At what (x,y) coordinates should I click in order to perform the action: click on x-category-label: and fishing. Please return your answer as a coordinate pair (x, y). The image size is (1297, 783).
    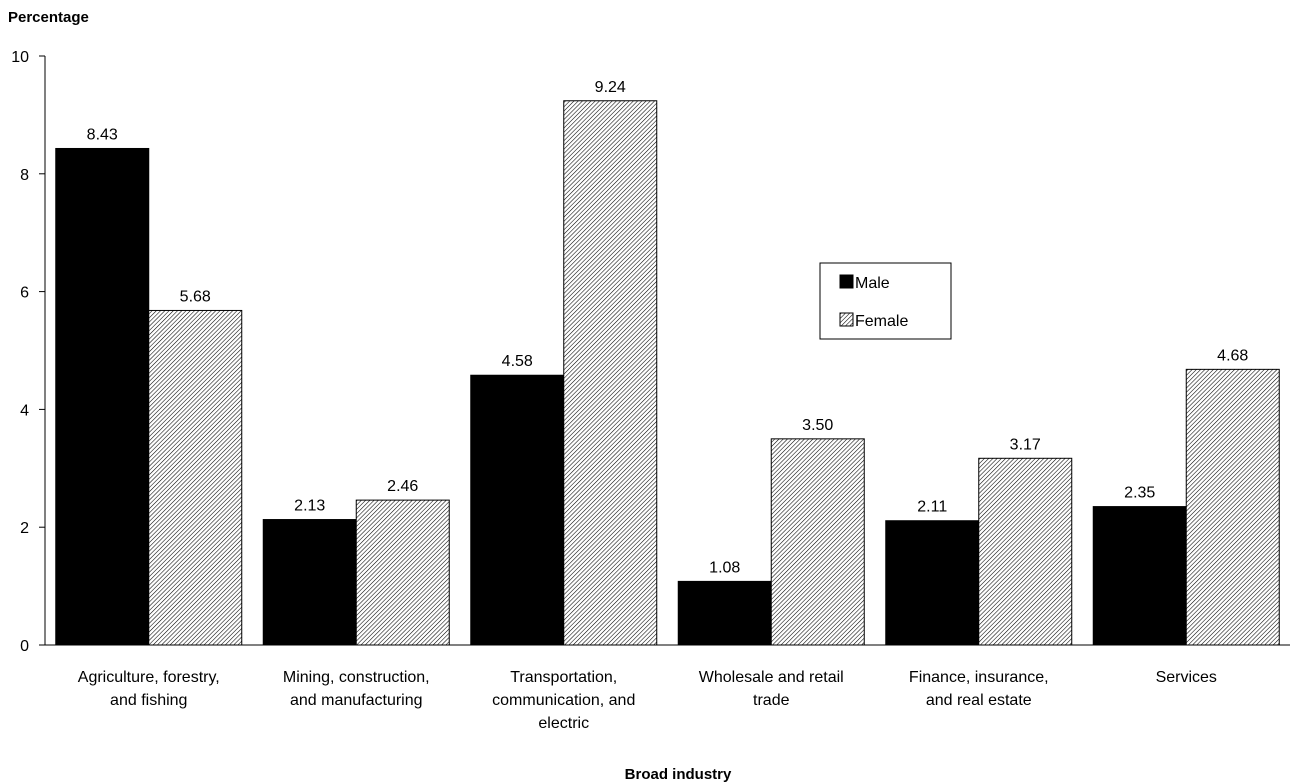
    Looking at the image, I should click on (148, 700).